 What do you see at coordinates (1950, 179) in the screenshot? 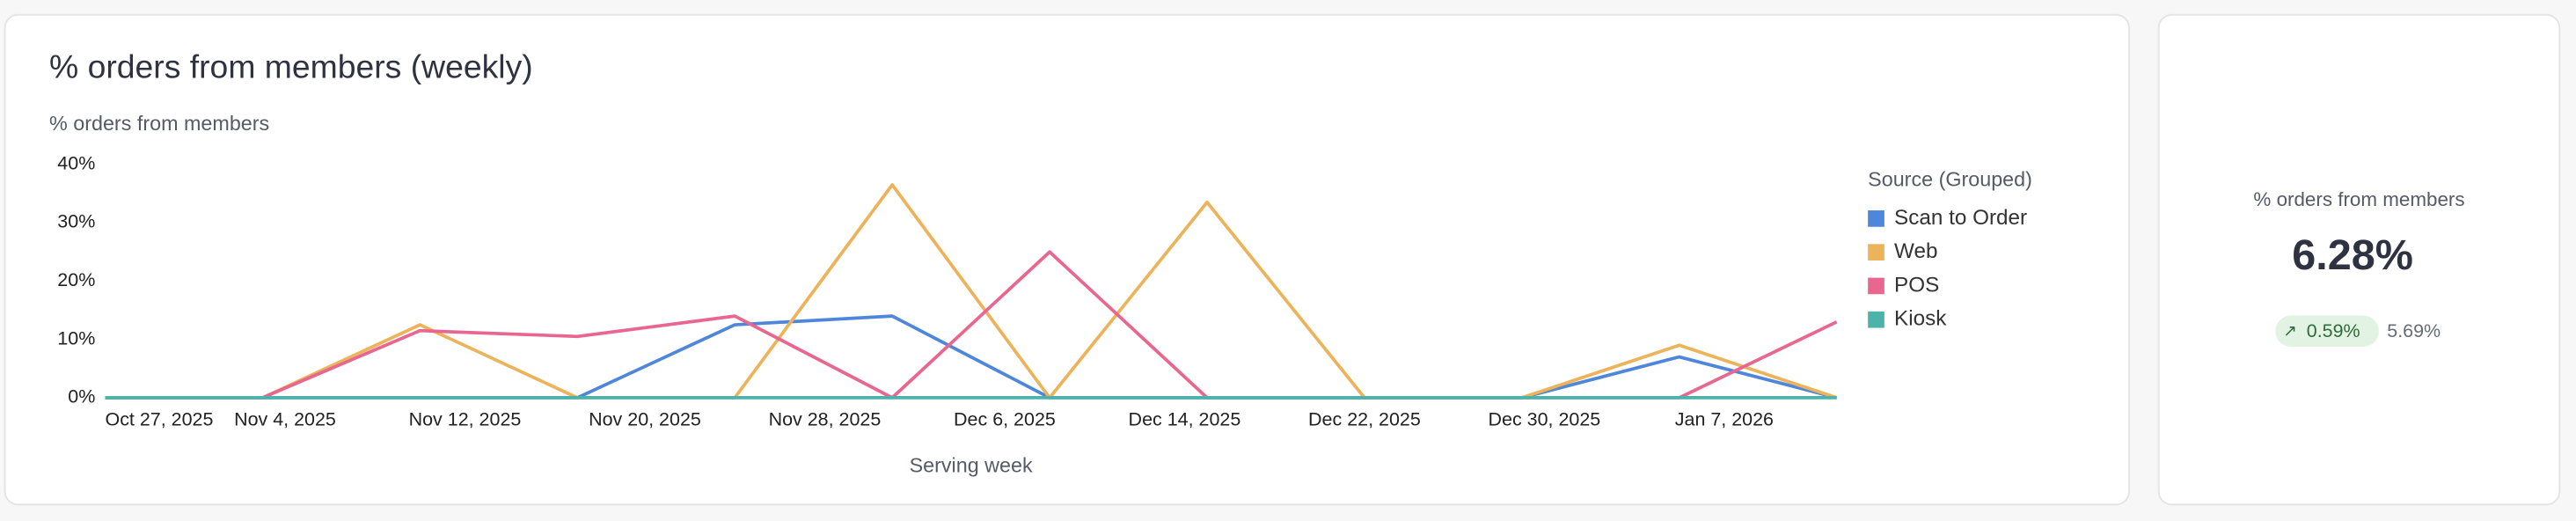
I see `legend-title: Source (Grouped)` at bounding box center [1950, 179].